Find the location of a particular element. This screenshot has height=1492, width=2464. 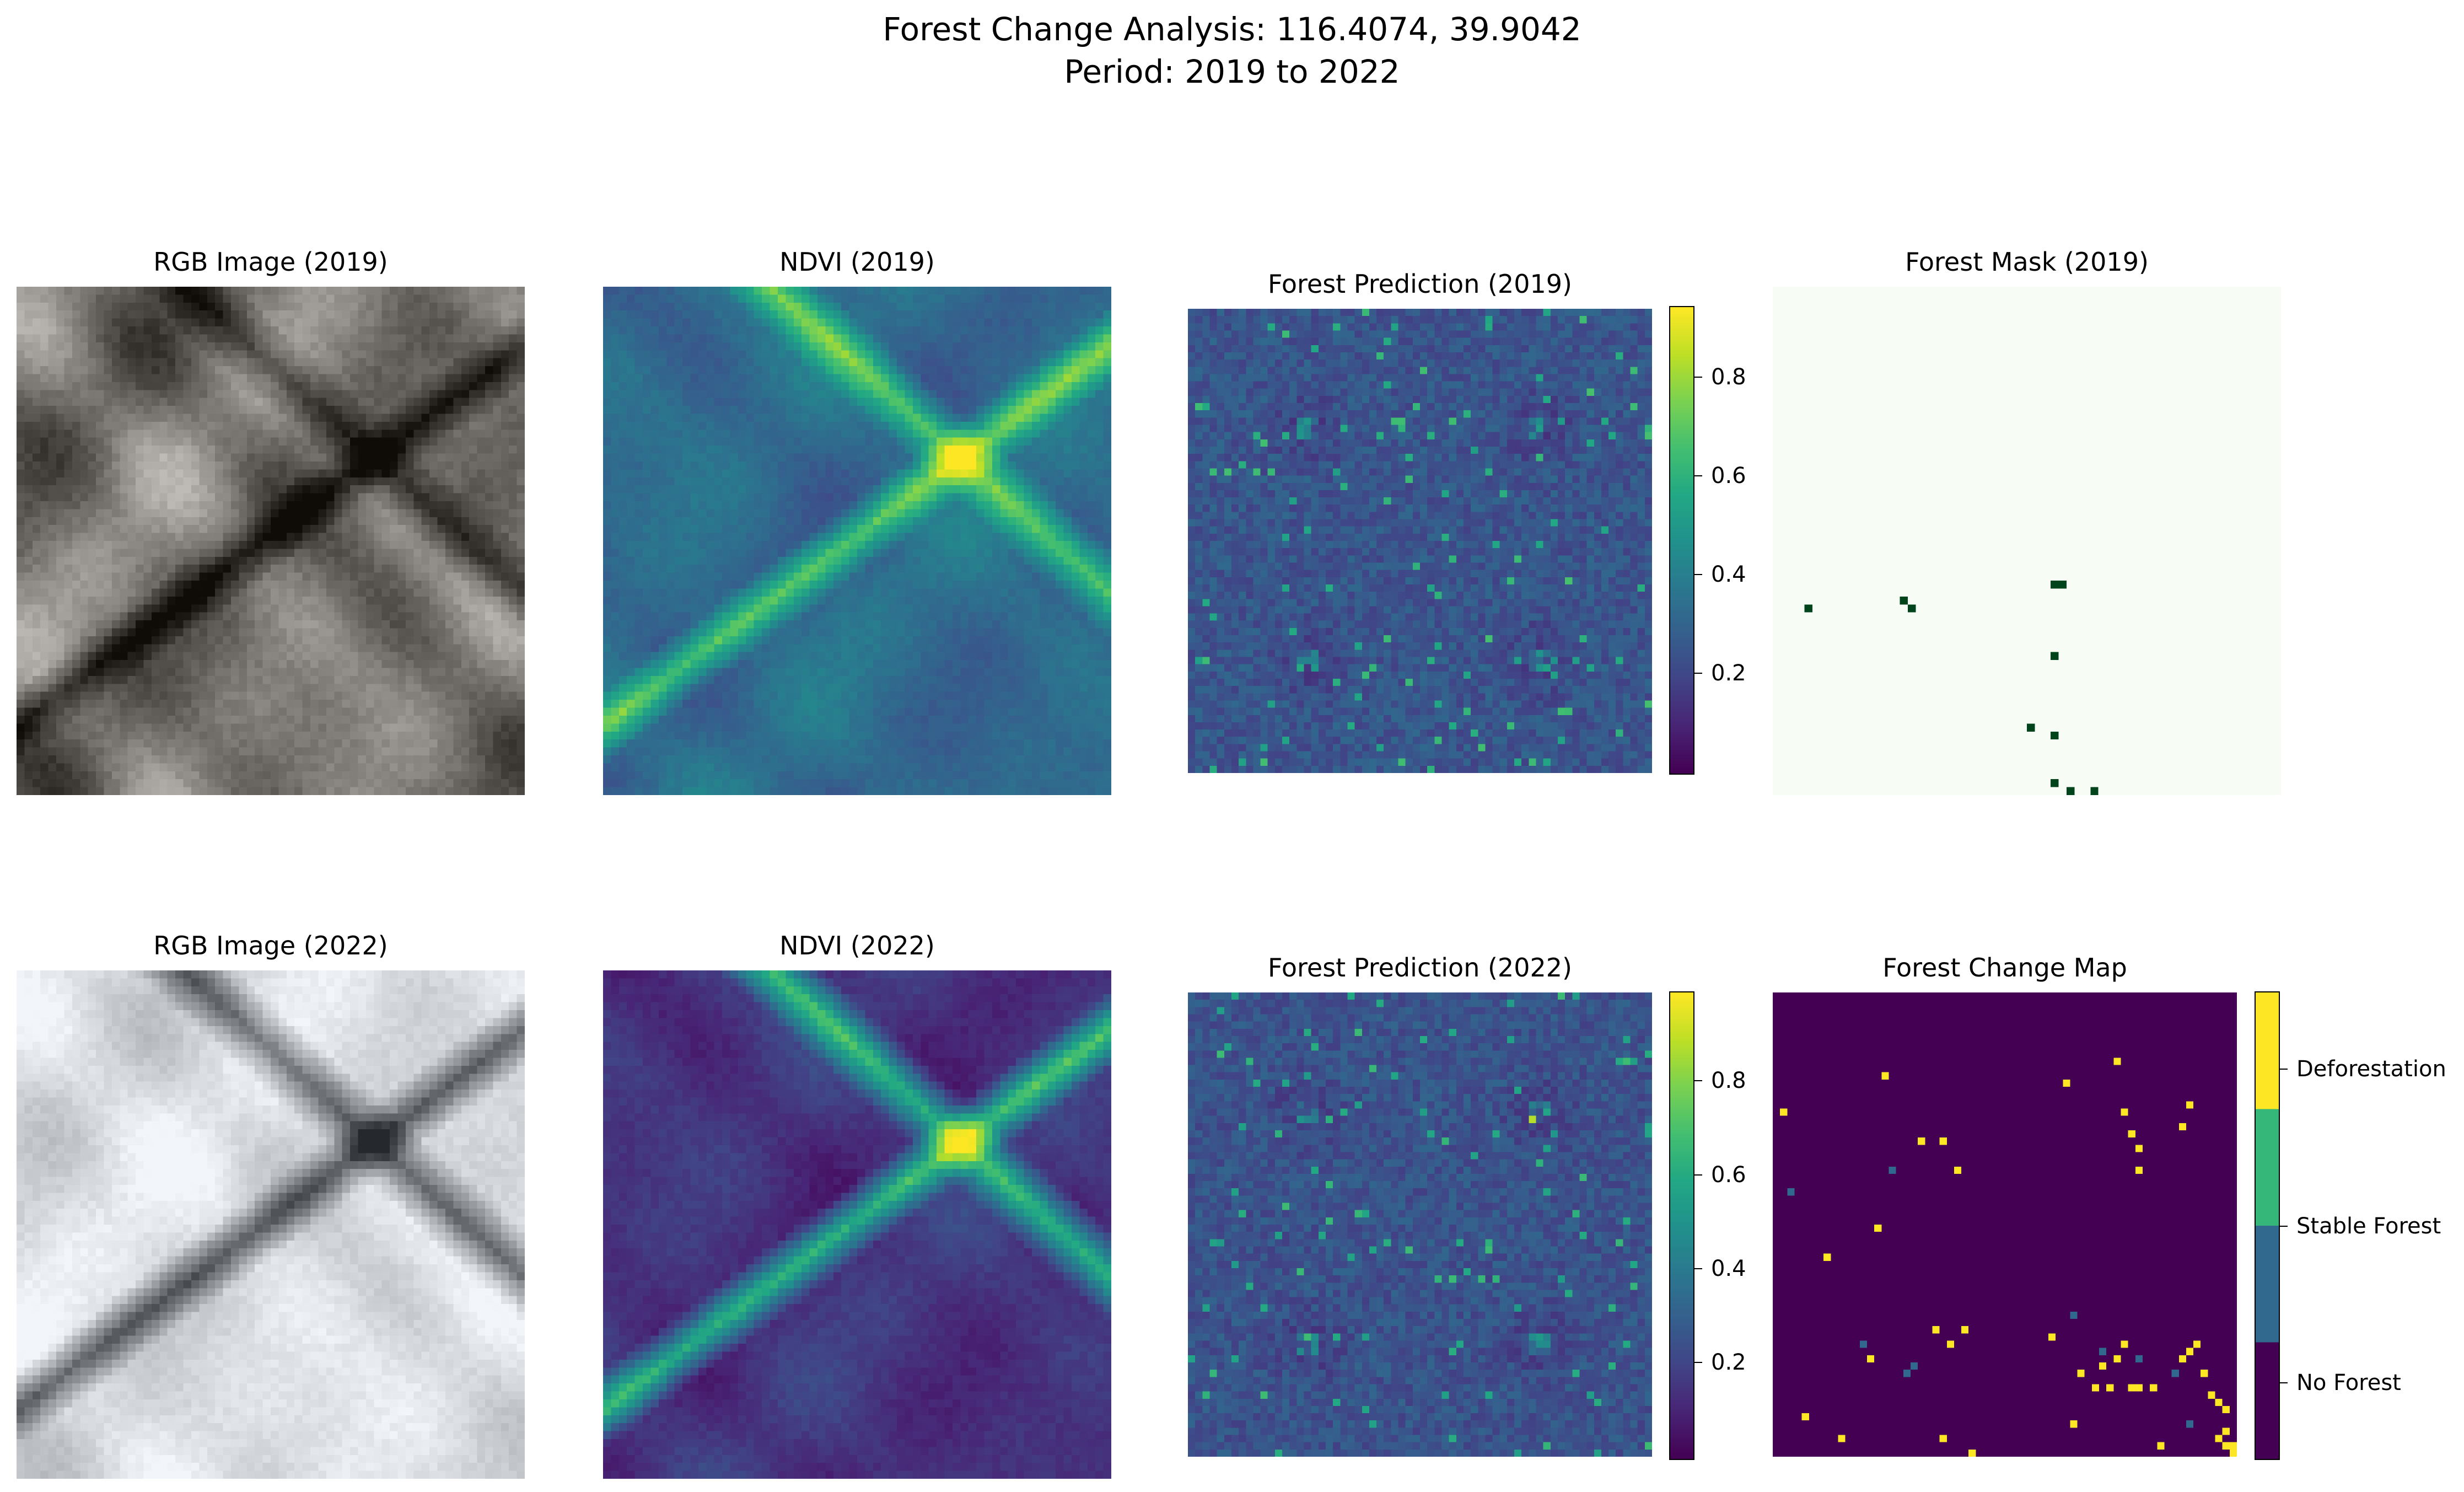

cb2-tick-label: 0.2 is located at coordinates (1729, 1362).